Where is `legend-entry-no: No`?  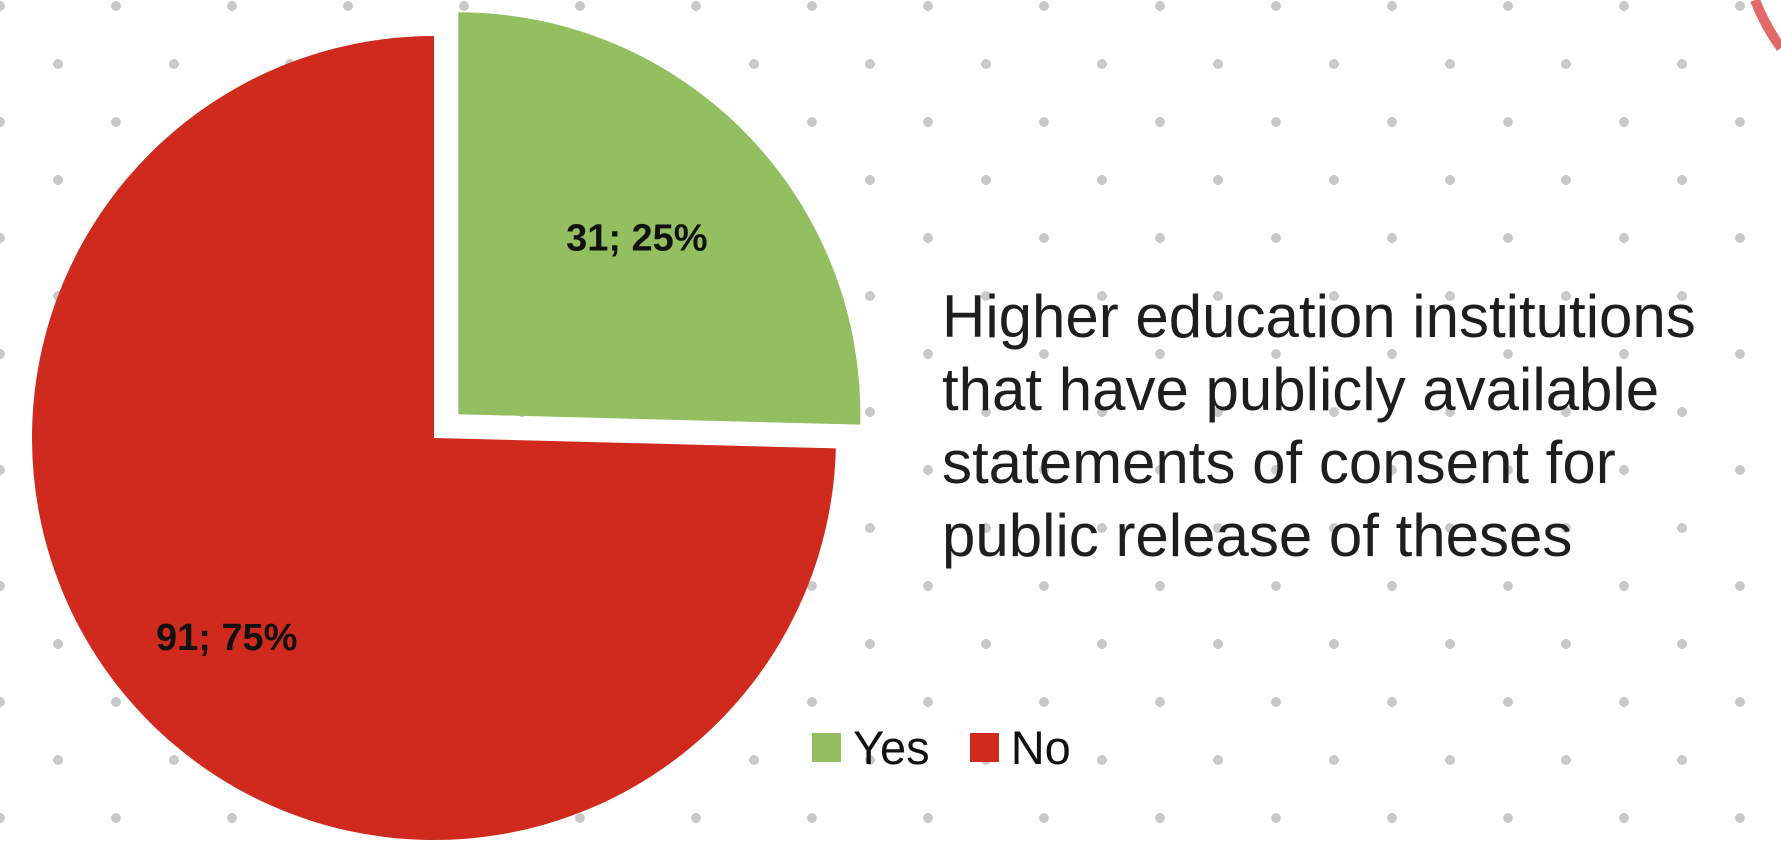
legend-entry-no: No is located at coordinates (1020, 747).